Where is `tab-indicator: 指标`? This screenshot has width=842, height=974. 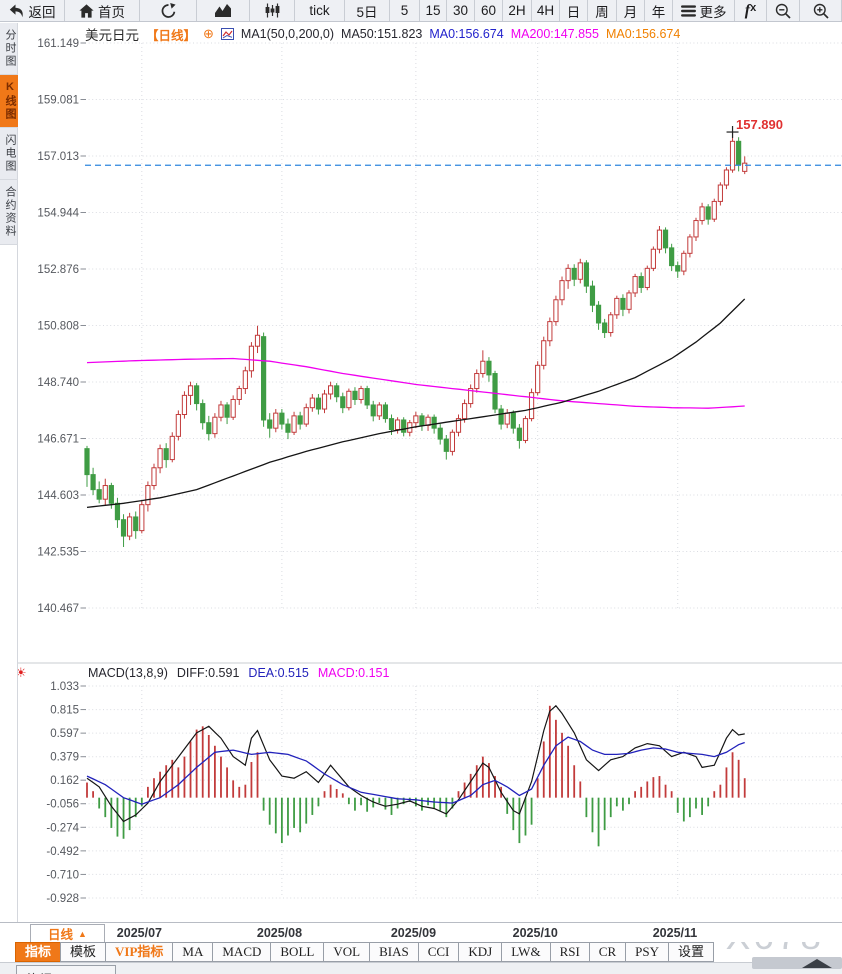
tab-indicator: 指标 is located at coordinates (38, 952).